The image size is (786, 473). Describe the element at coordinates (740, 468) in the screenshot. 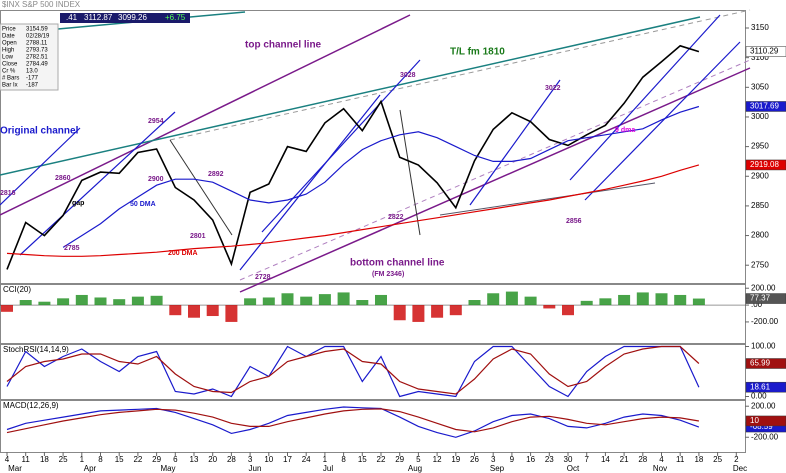

I see `month-label: Dec` at that location.